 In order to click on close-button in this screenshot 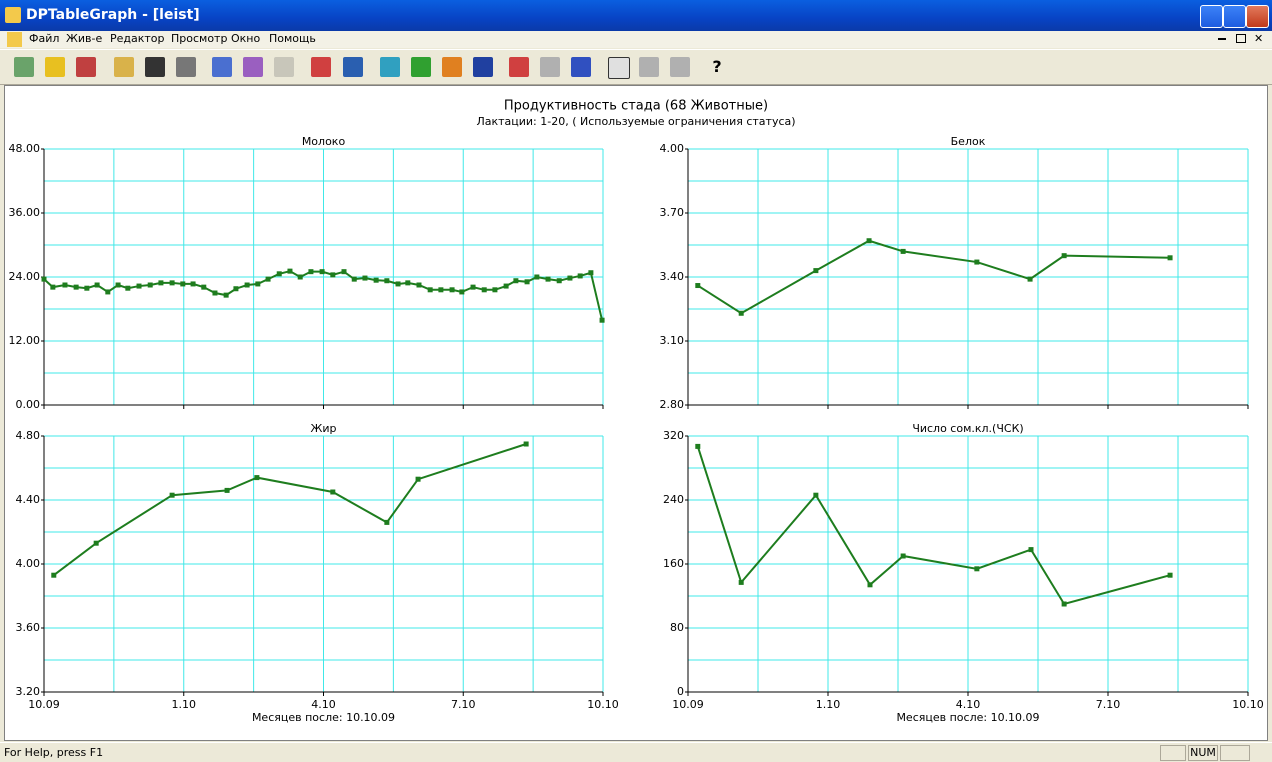, I will do `click(1257, 16)`.